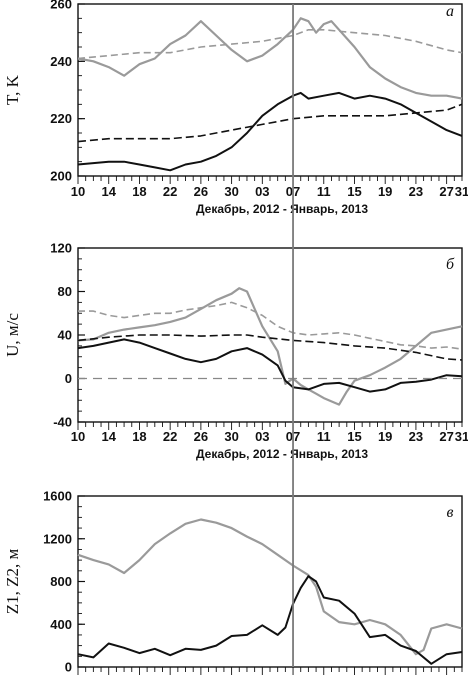 Image resolution: width=468 pixels, height=686 pixels. What do you see at coordinates (450, 512) in the screenshot?
I see `panel-label: в` at bounding box center [450, 512].